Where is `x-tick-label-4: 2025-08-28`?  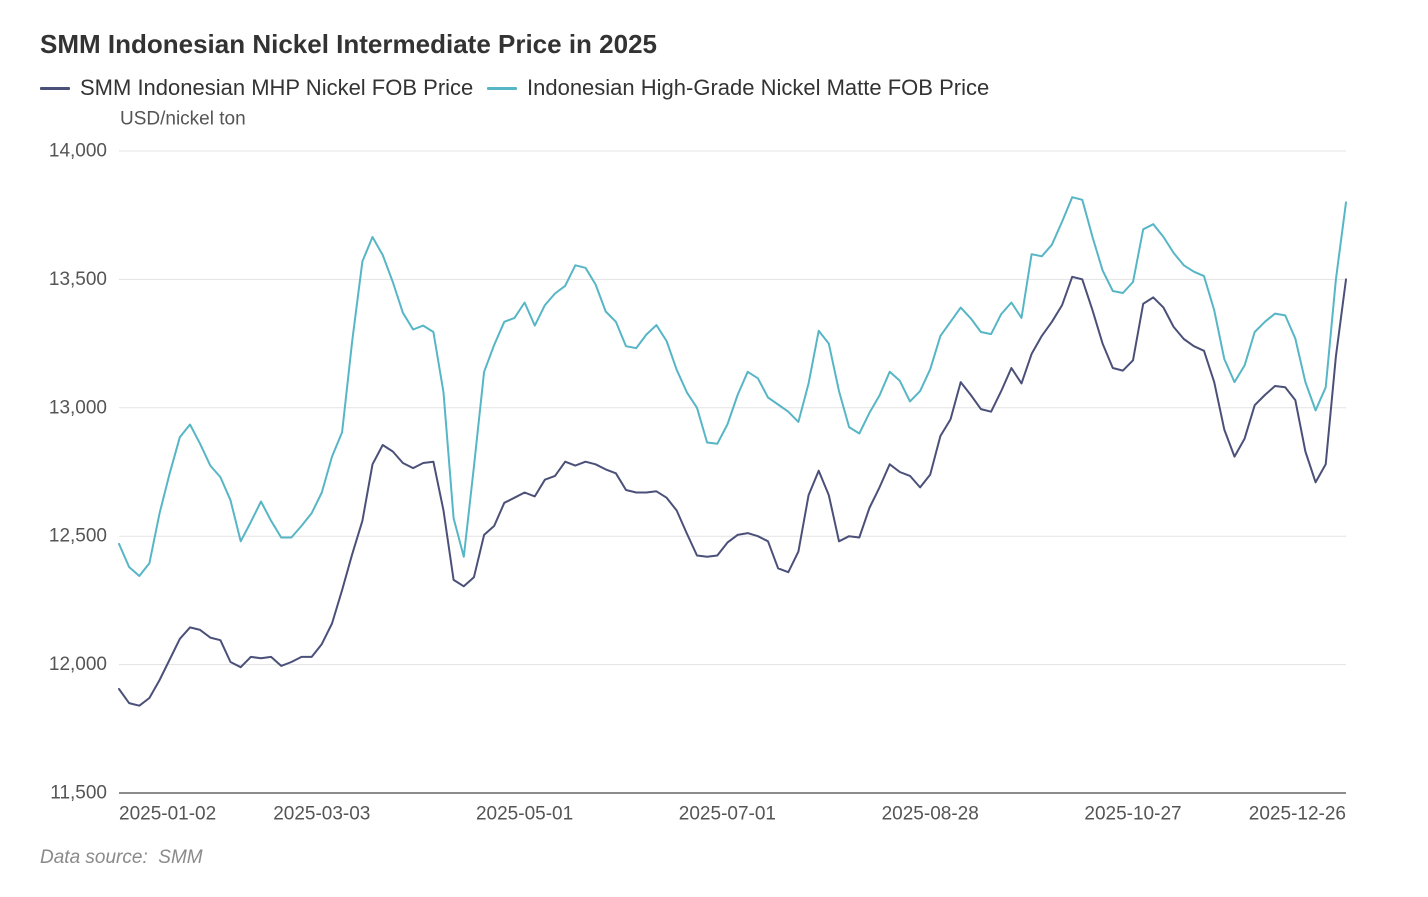
x-tick-label-4: 2025-08-28 is located at coordinates (930, 814).